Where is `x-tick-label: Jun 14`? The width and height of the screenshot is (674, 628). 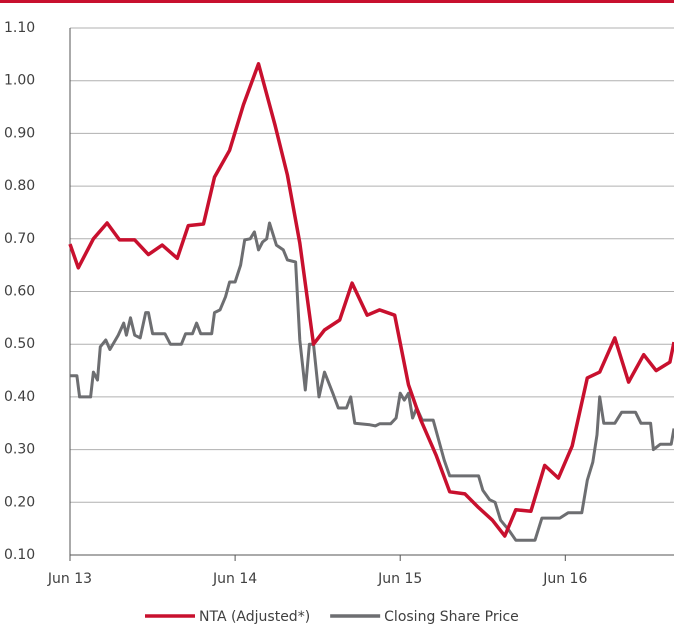 x-tick-label: Jun 14 is located at coordinates (234, 579).